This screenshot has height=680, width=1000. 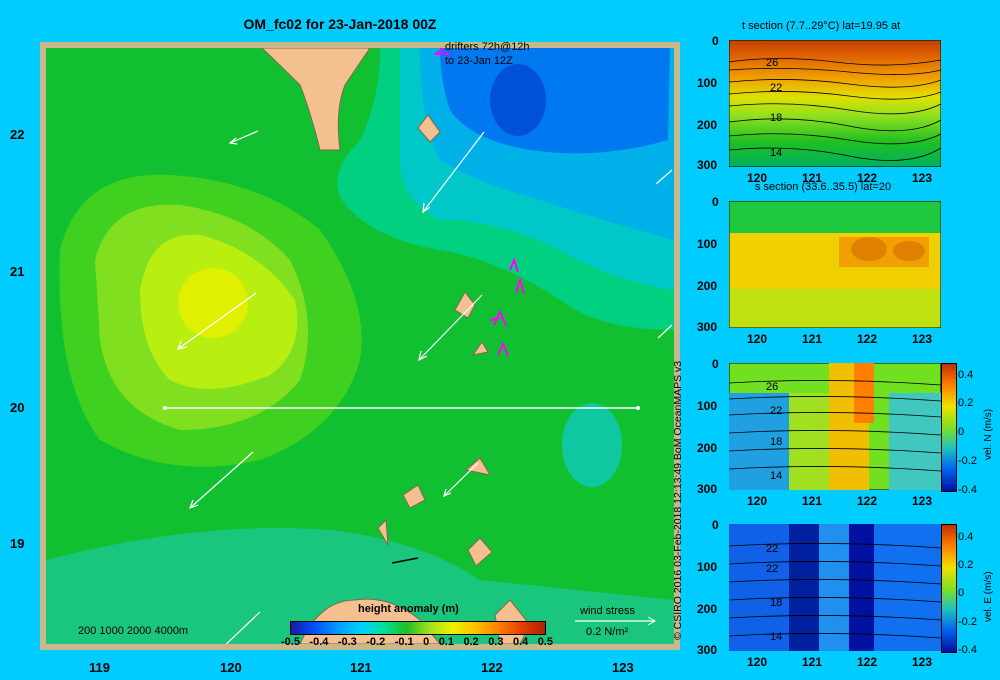 I want to click on vel-e-colorbar, so click(x=949, y=588).